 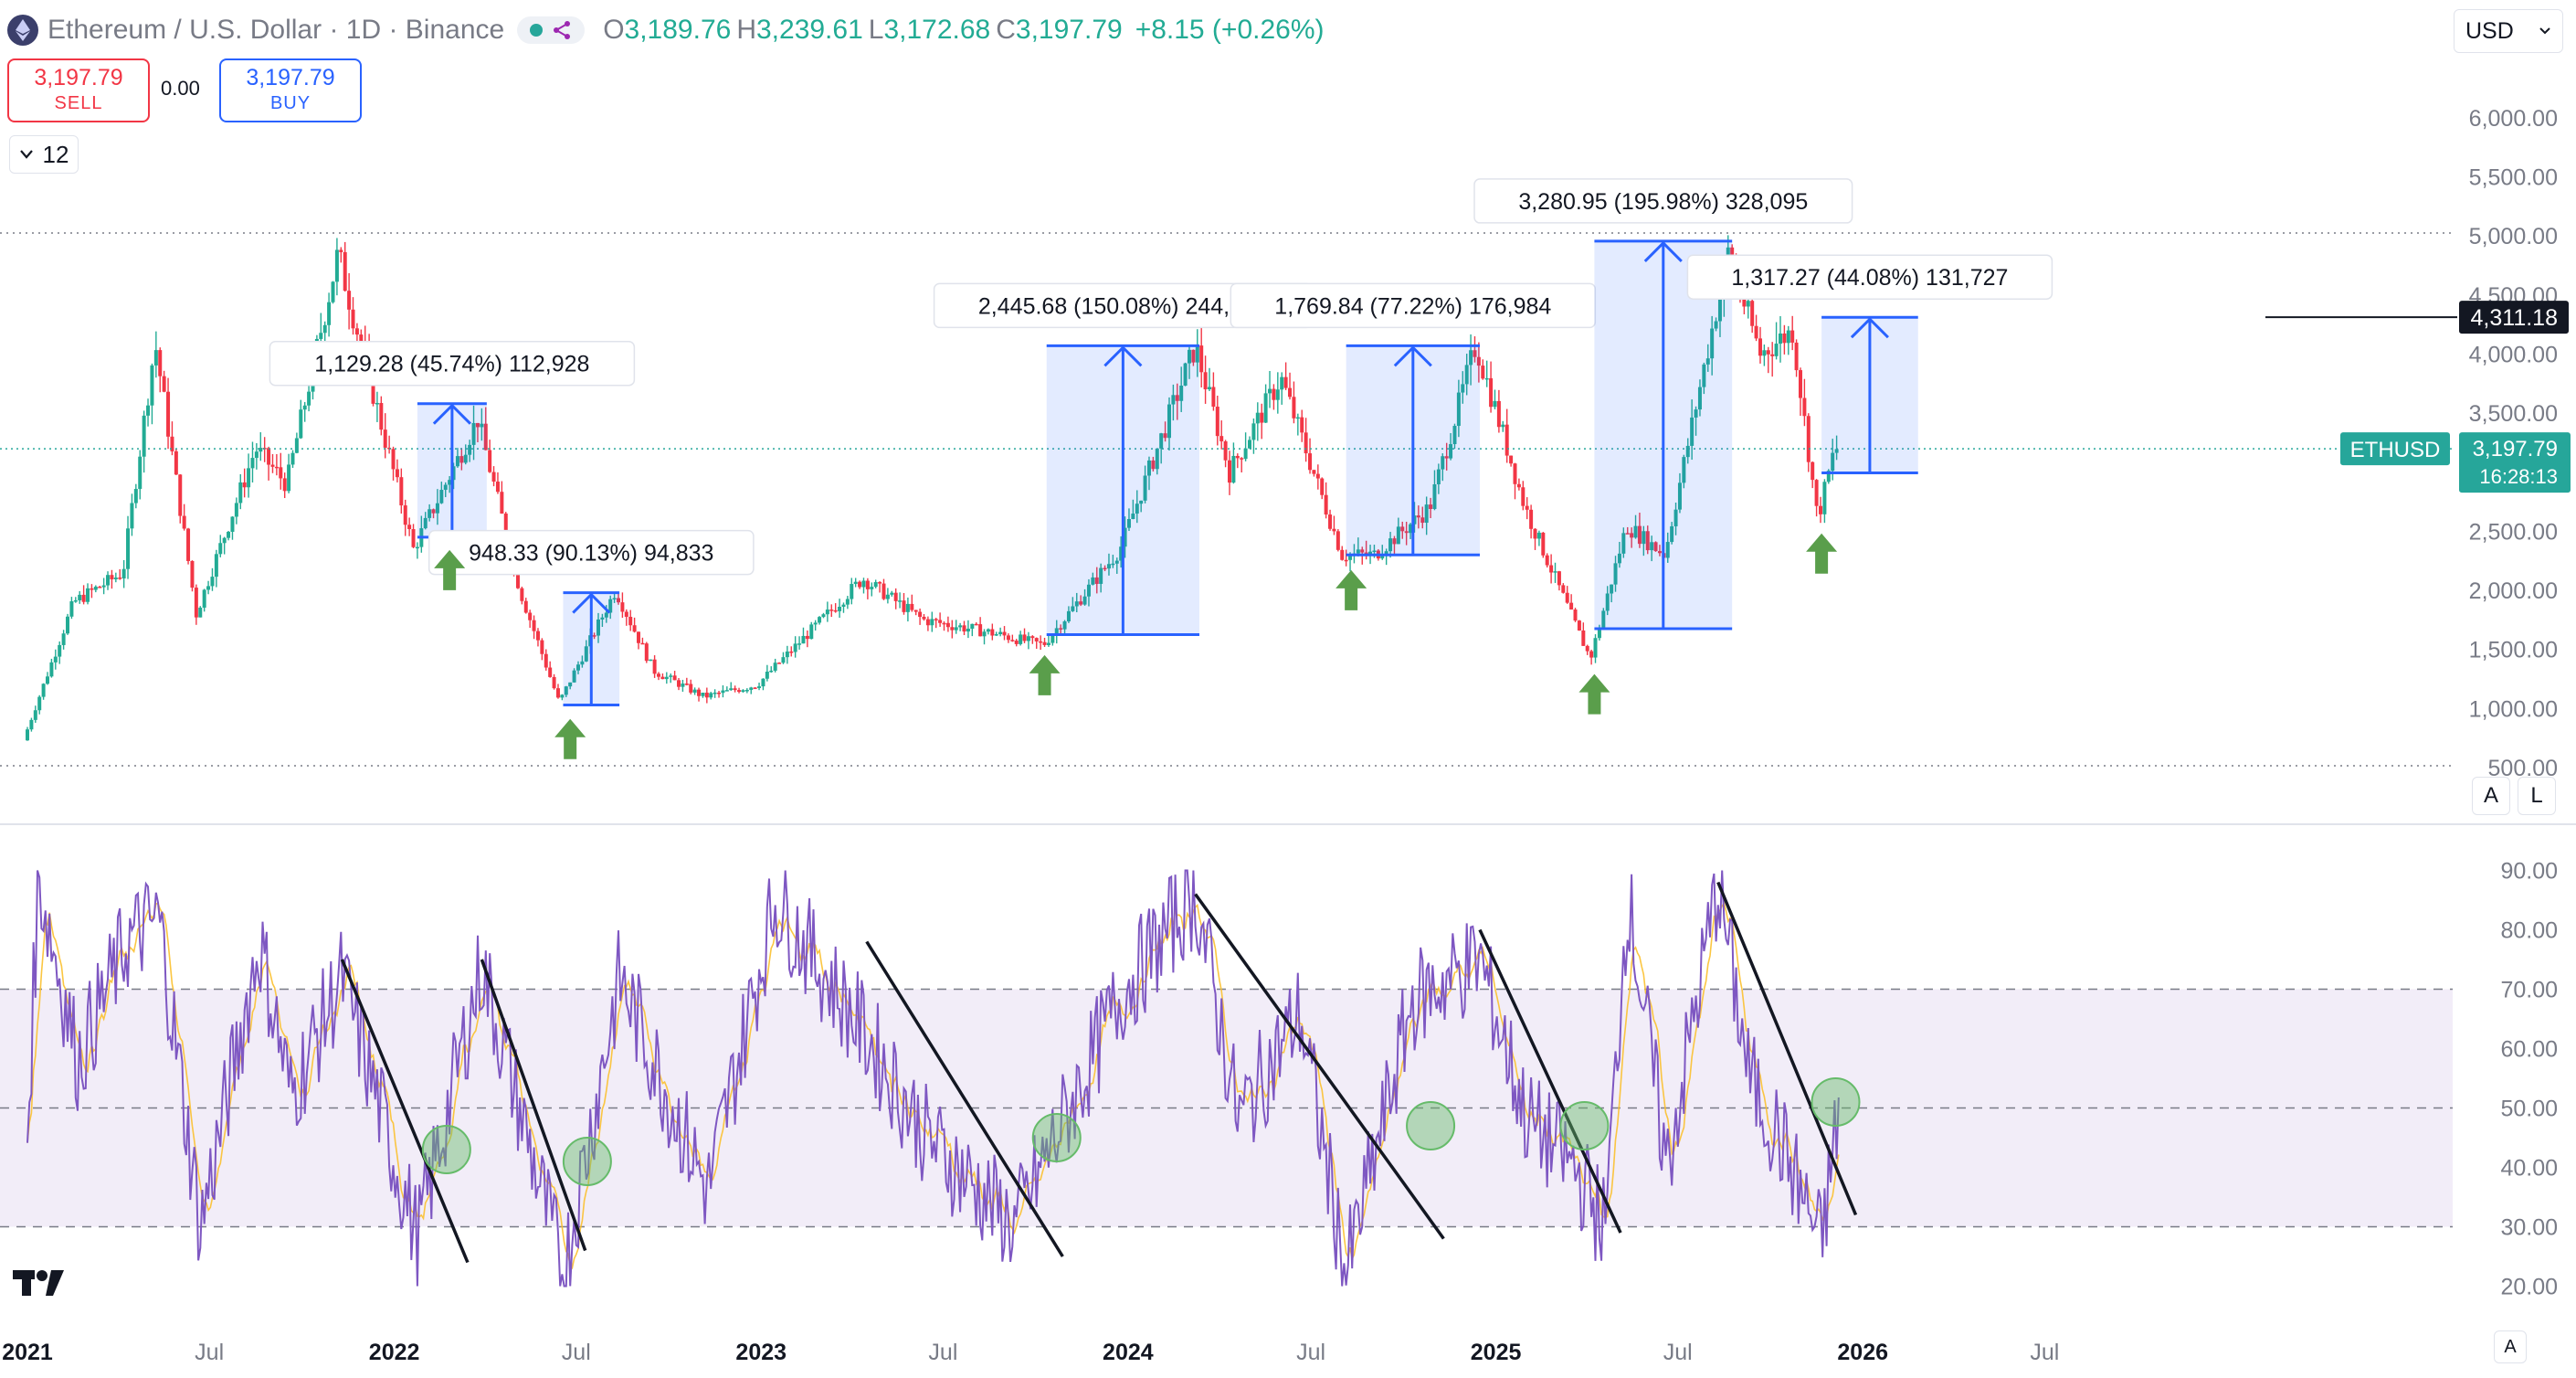 What do you see at coordinates (290, 90) in the screenshot?
I see `buy-button: 3,197.79 BUY` at bounding box center [290, 90].